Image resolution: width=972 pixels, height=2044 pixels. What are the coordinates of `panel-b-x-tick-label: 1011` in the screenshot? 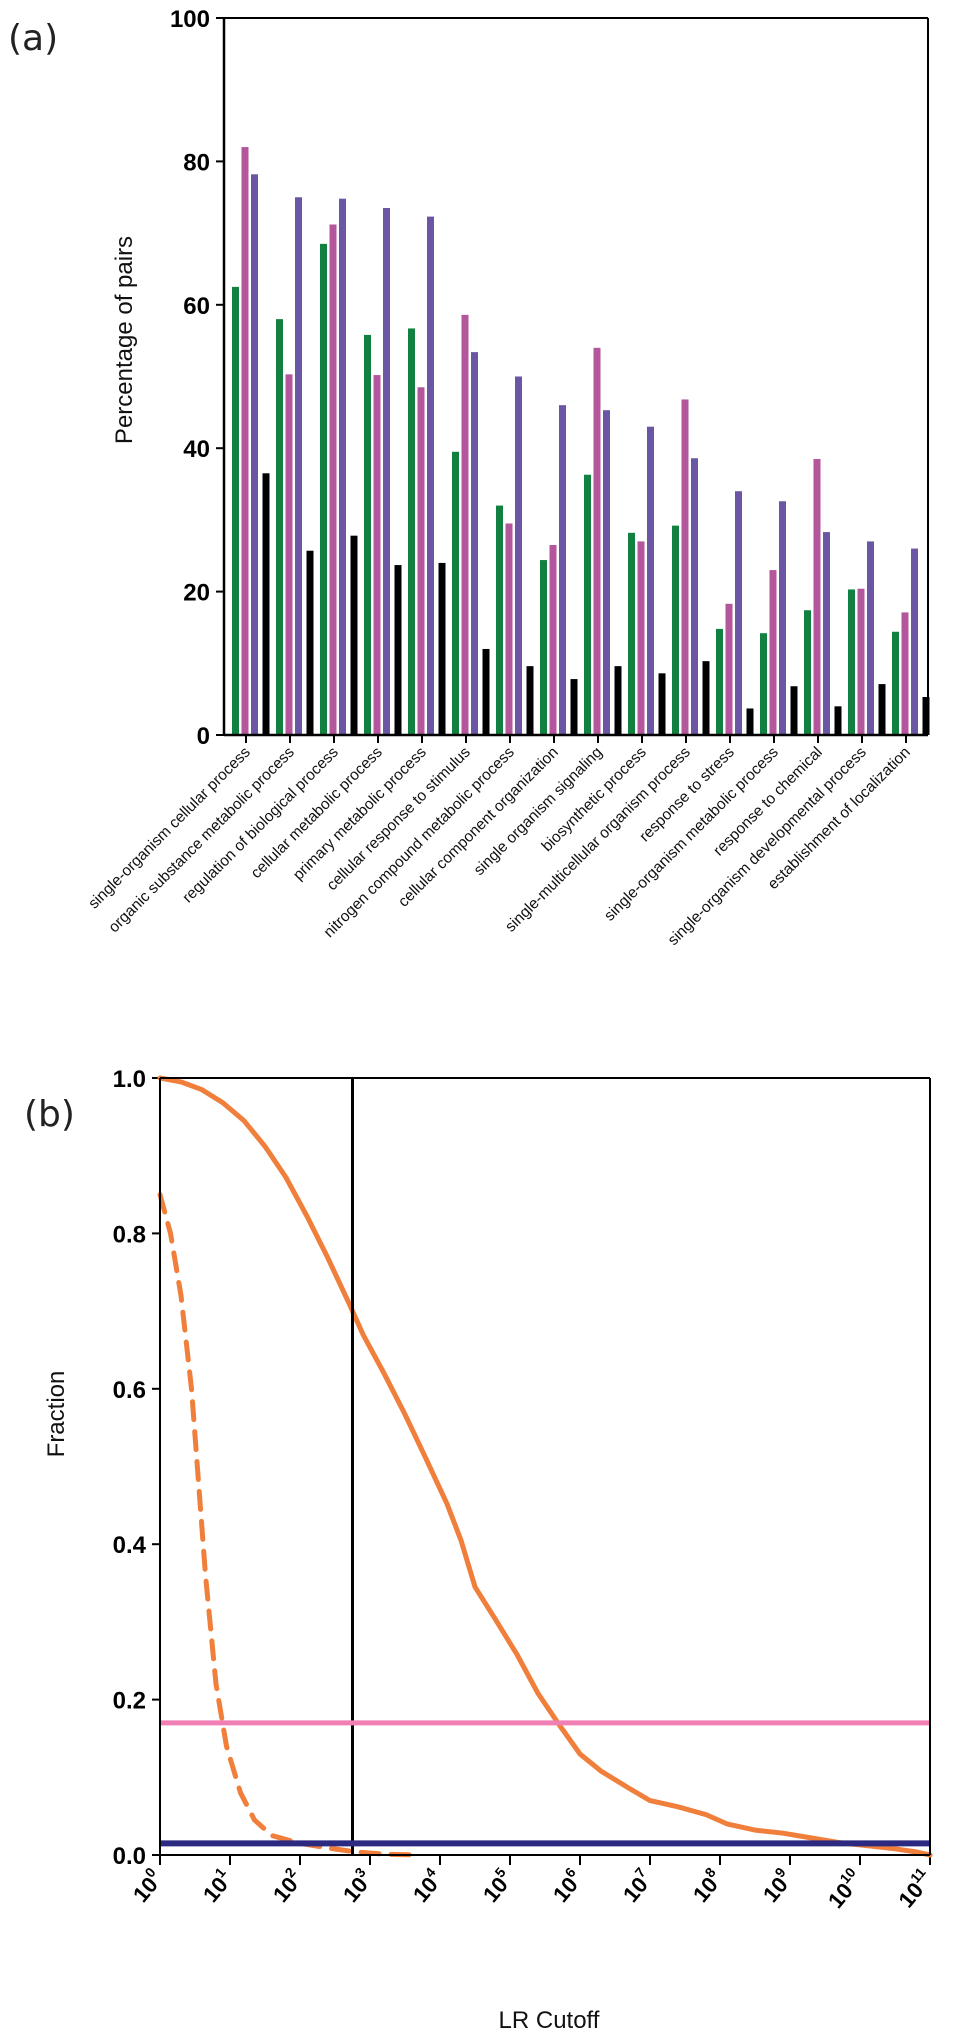 It's located at (914, 1888).